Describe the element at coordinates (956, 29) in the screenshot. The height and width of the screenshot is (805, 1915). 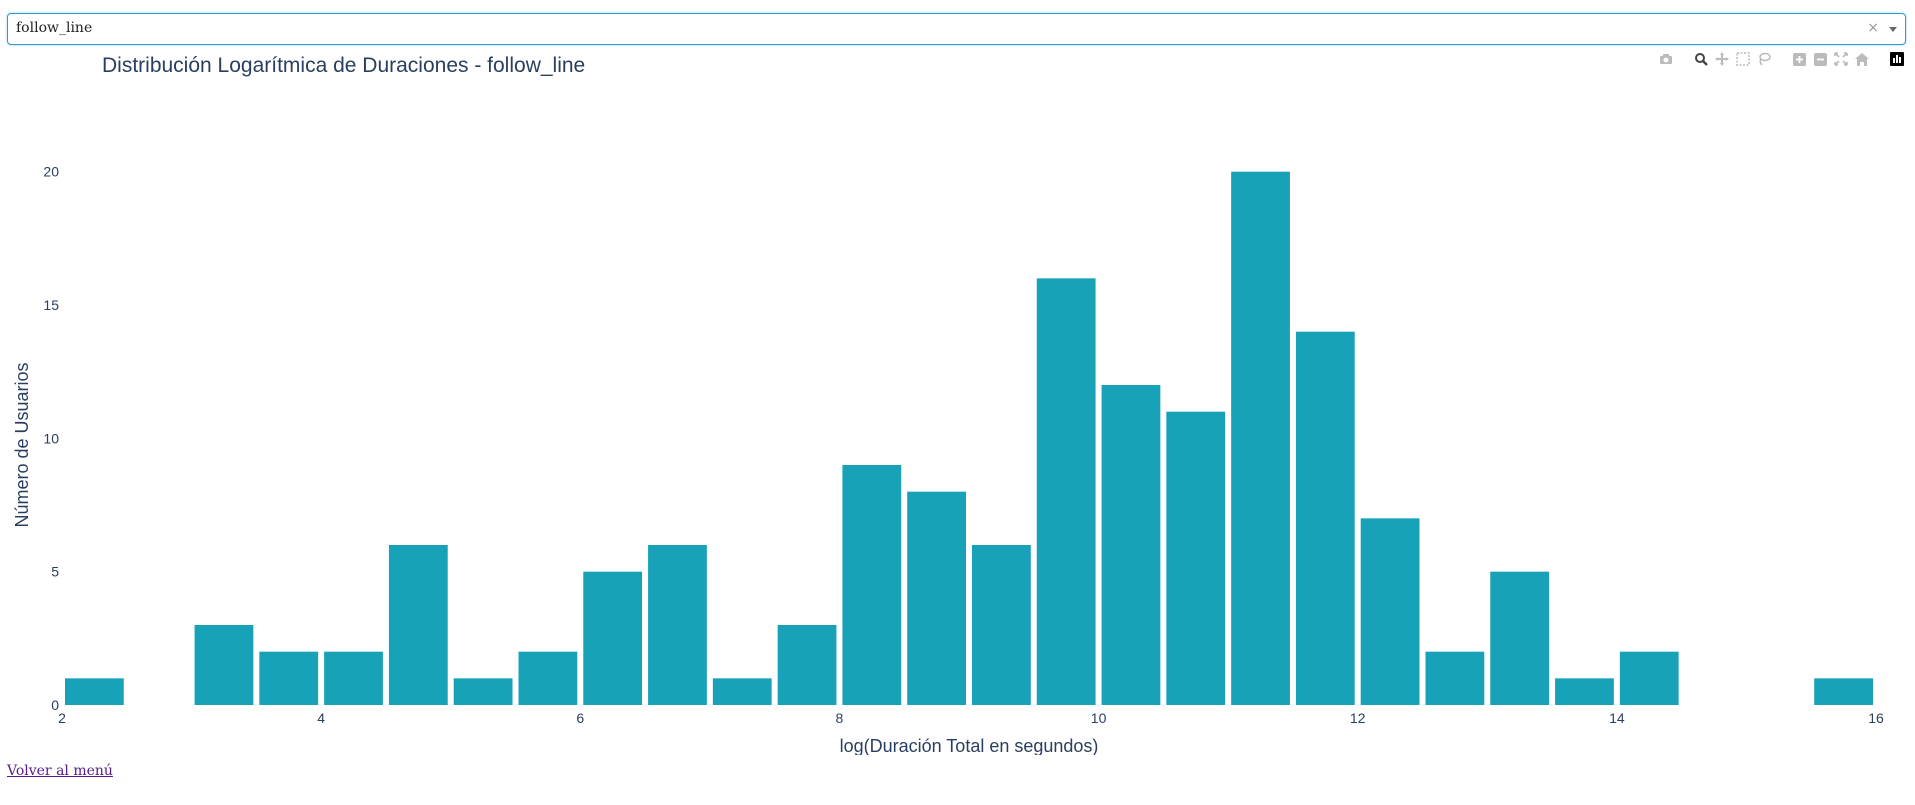
I see `process-dropdown: follow_line ×` at that location.